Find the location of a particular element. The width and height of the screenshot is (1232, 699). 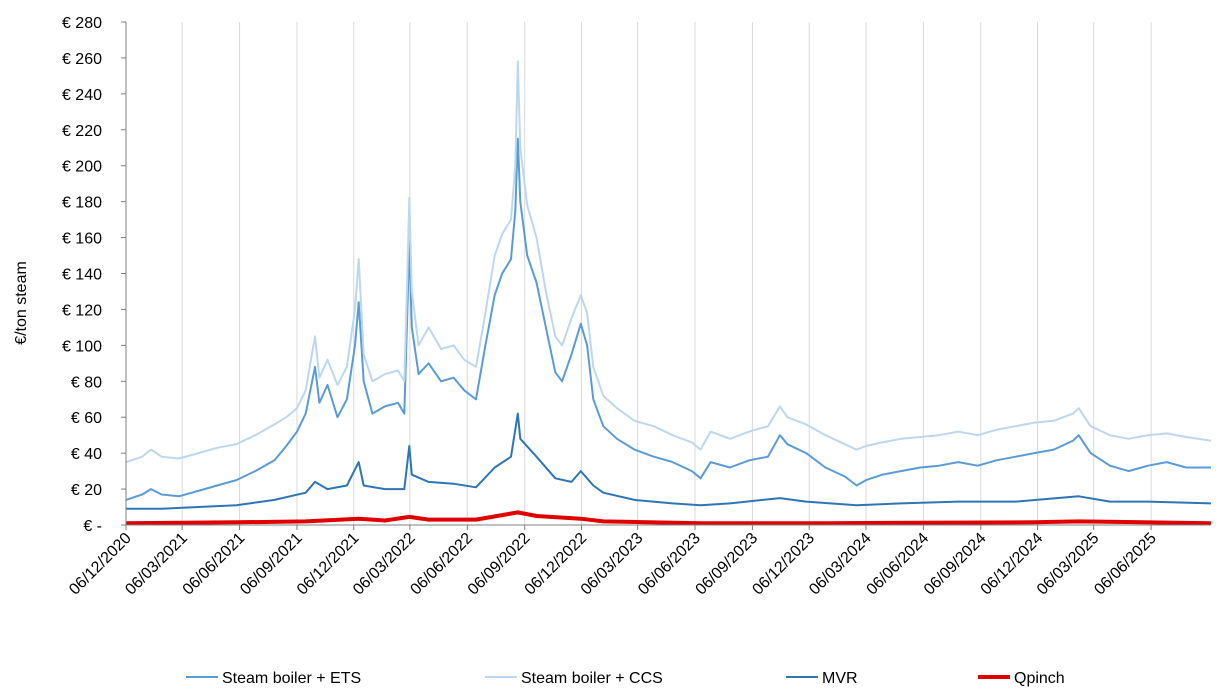

y-tick-label: € 160 is located at coordinates (82, 239).